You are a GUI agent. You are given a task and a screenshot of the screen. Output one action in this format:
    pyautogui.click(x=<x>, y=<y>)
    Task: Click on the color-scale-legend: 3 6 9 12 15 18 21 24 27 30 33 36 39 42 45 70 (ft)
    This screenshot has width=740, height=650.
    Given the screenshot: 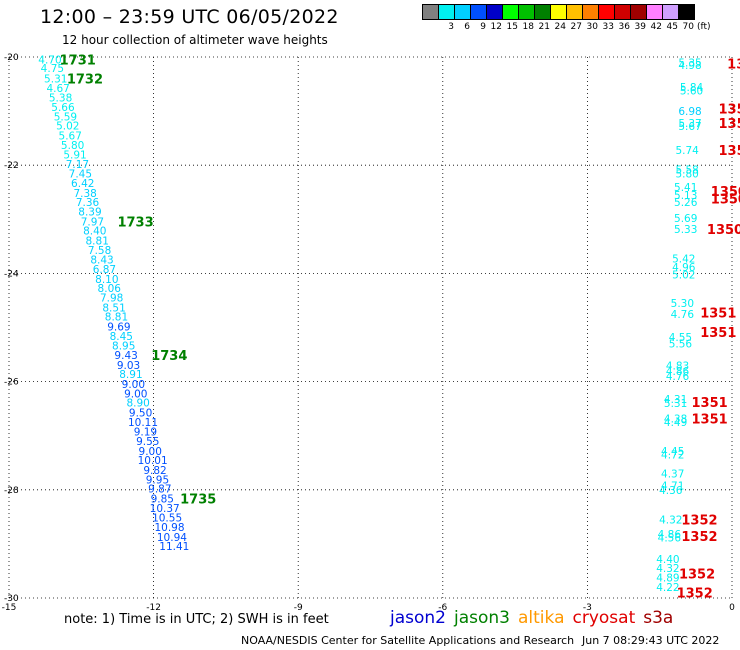 What is the action you would take?
    pyautogui.click(x=569, y=18)
    